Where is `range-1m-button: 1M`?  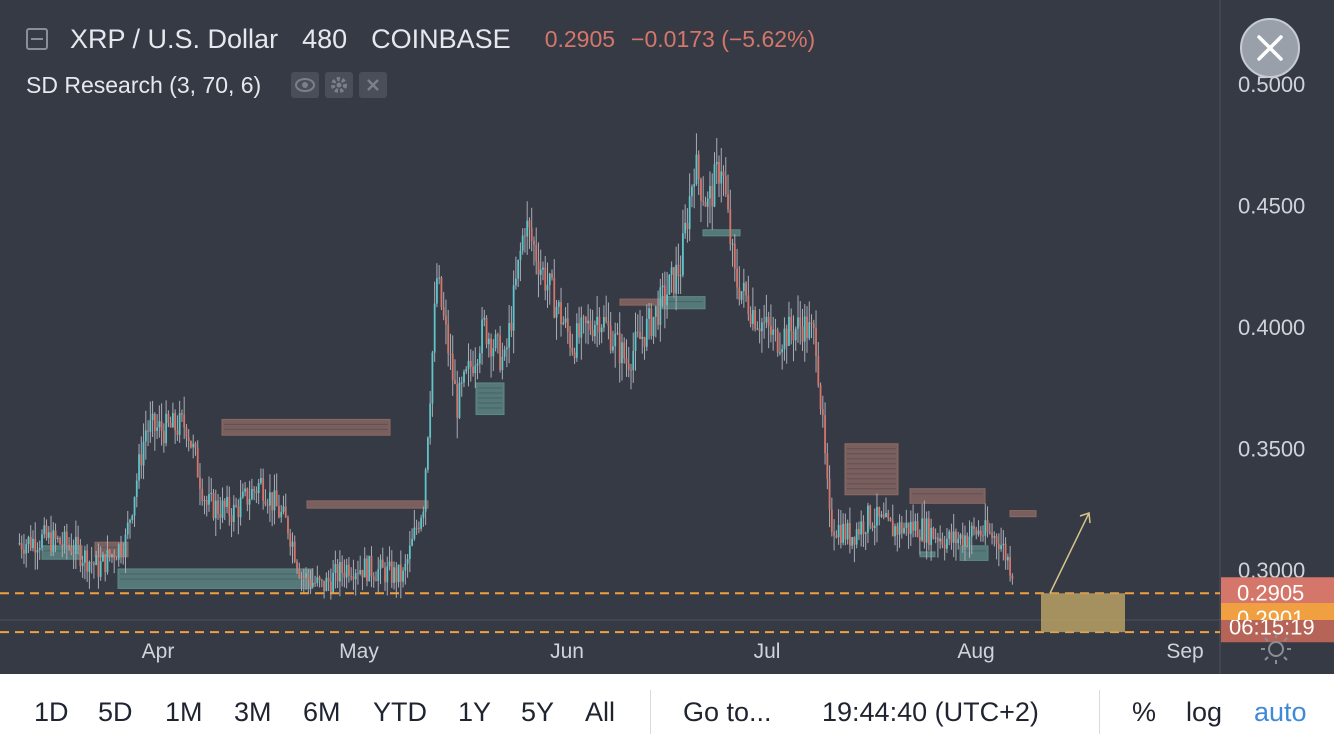 range-1m-button: 1M is located at coordinates (184, 712).